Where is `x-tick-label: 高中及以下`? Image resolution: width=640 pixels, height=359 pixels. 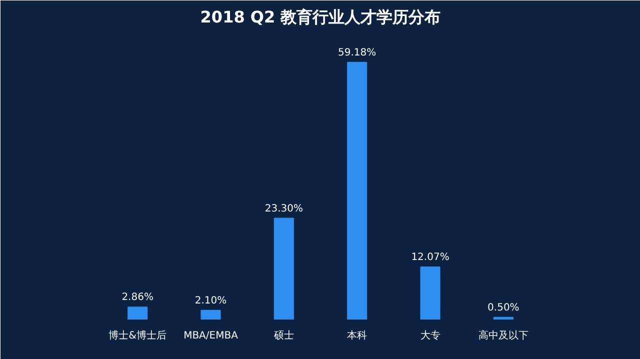
x-tick-label: 高中及以下 is located at coordinates (503, 336).